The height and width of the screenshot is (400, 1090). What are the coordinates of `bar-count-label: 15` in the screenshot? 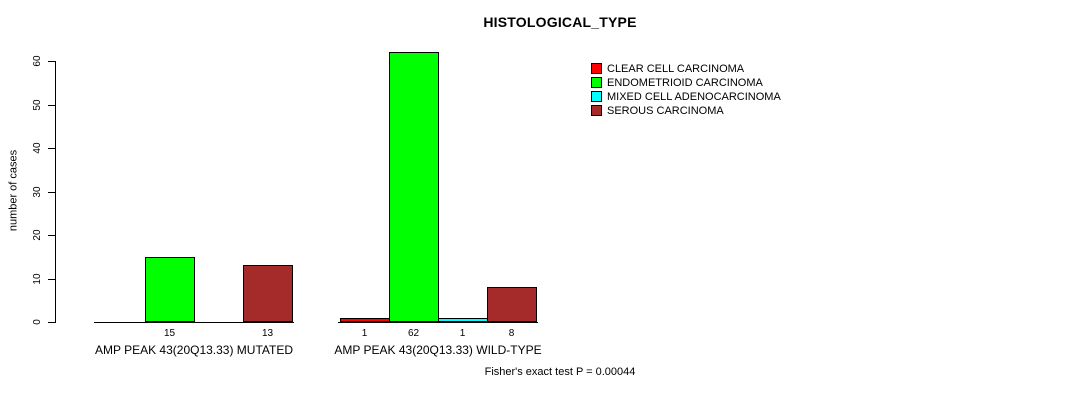 It's located at (169, 333).